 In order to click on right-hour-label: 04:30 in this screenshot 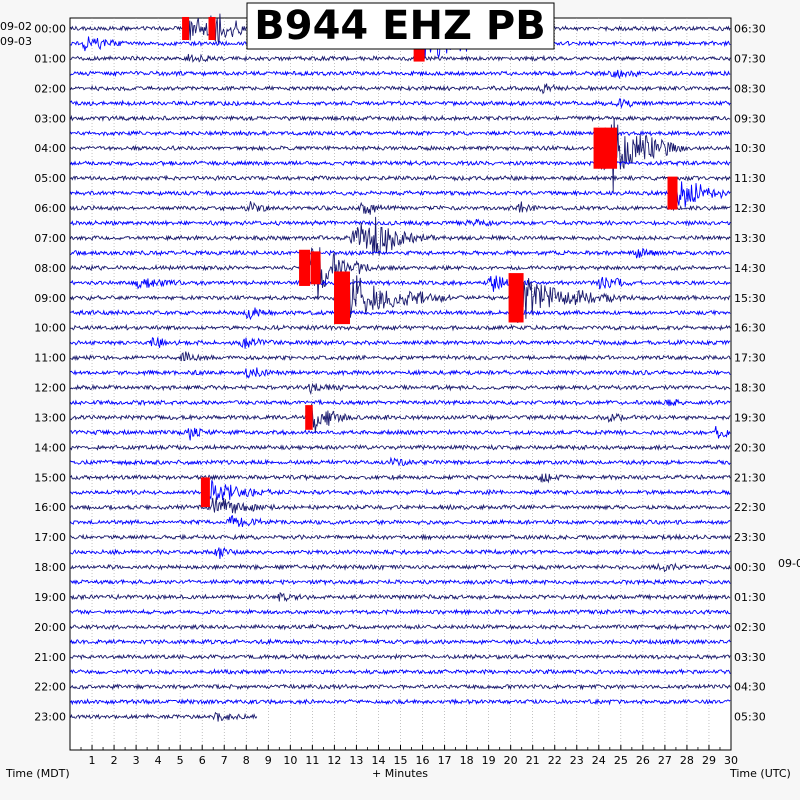, I will do `click(750, 687)`.